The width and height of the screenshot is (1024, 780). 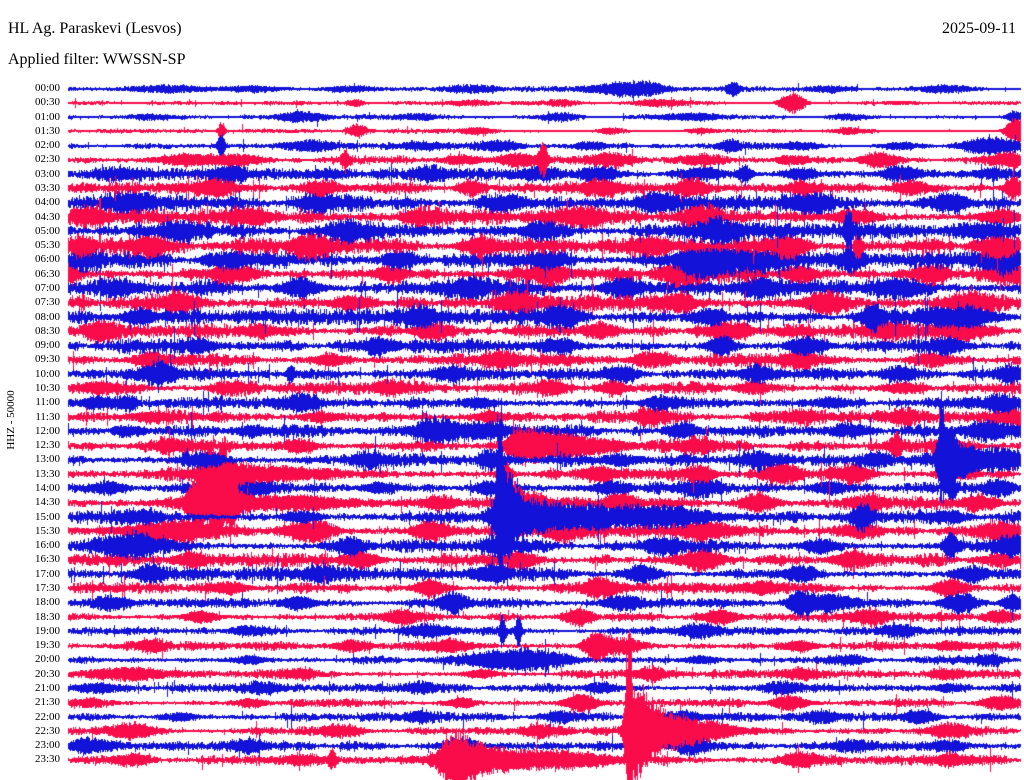 What do you see at coordinates (47, 645) in the screenshot?
I see `time-label: 19:30` at bounding box center [47, 645].